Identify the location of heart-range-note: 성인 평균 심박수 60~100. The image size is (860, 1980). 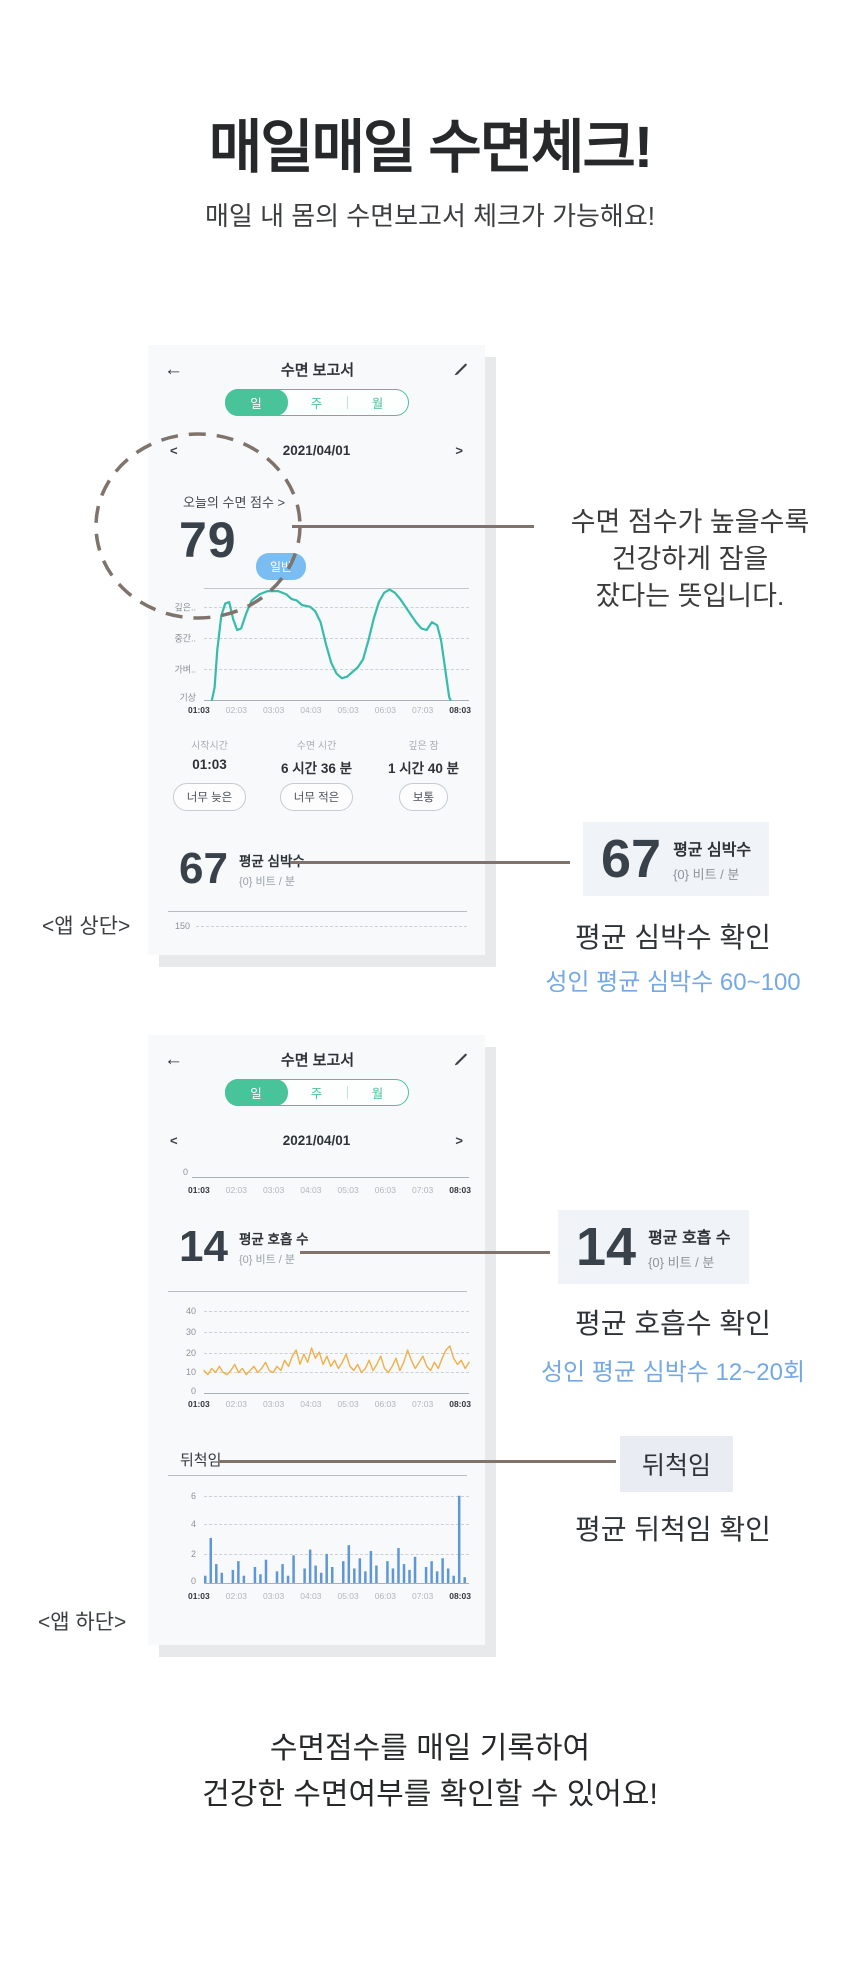
(673, 982).